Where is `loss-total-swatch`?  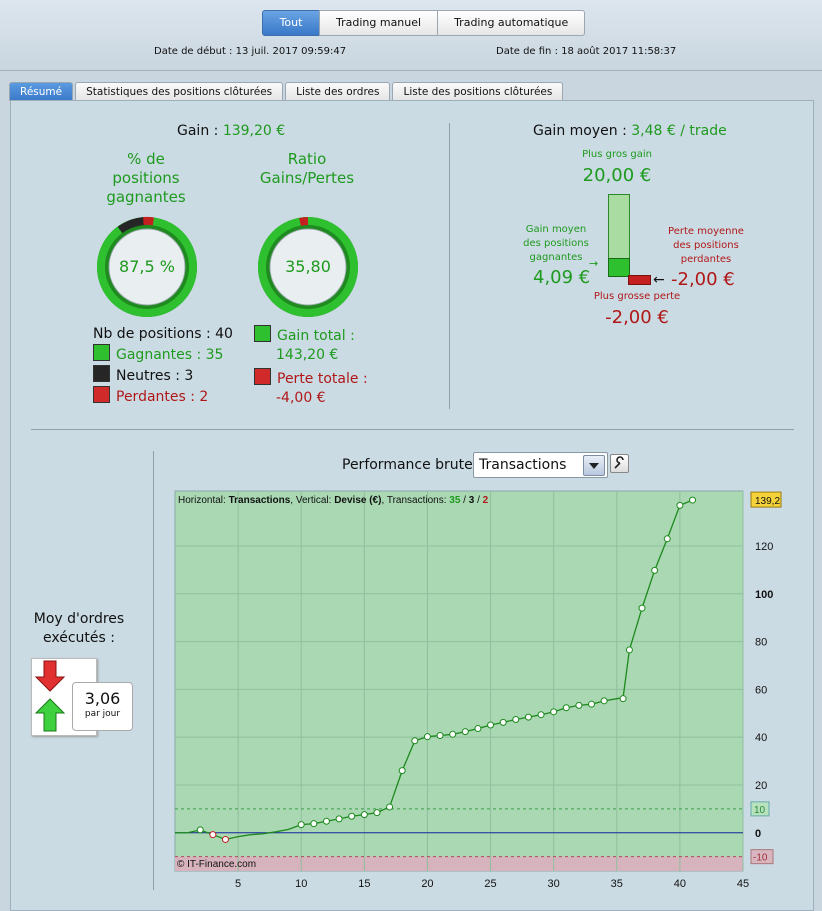
loss-total-swatch is located at coordinates (262, 376).